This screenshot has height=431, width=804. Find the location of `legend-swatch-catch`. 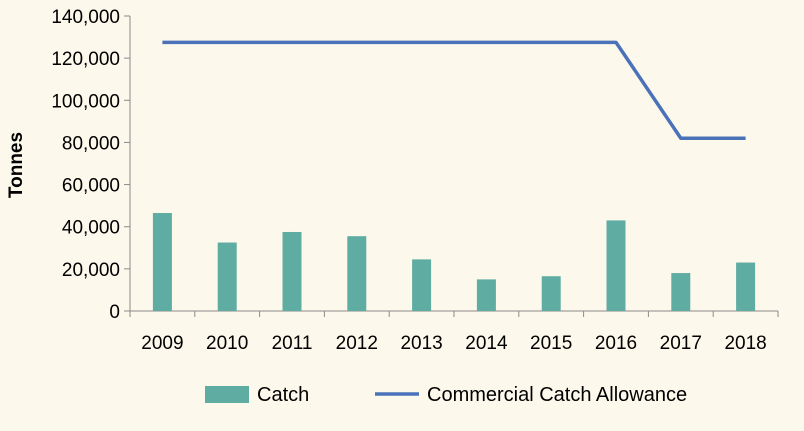

legend-swatch-catch is located at coordinates (227, 394).